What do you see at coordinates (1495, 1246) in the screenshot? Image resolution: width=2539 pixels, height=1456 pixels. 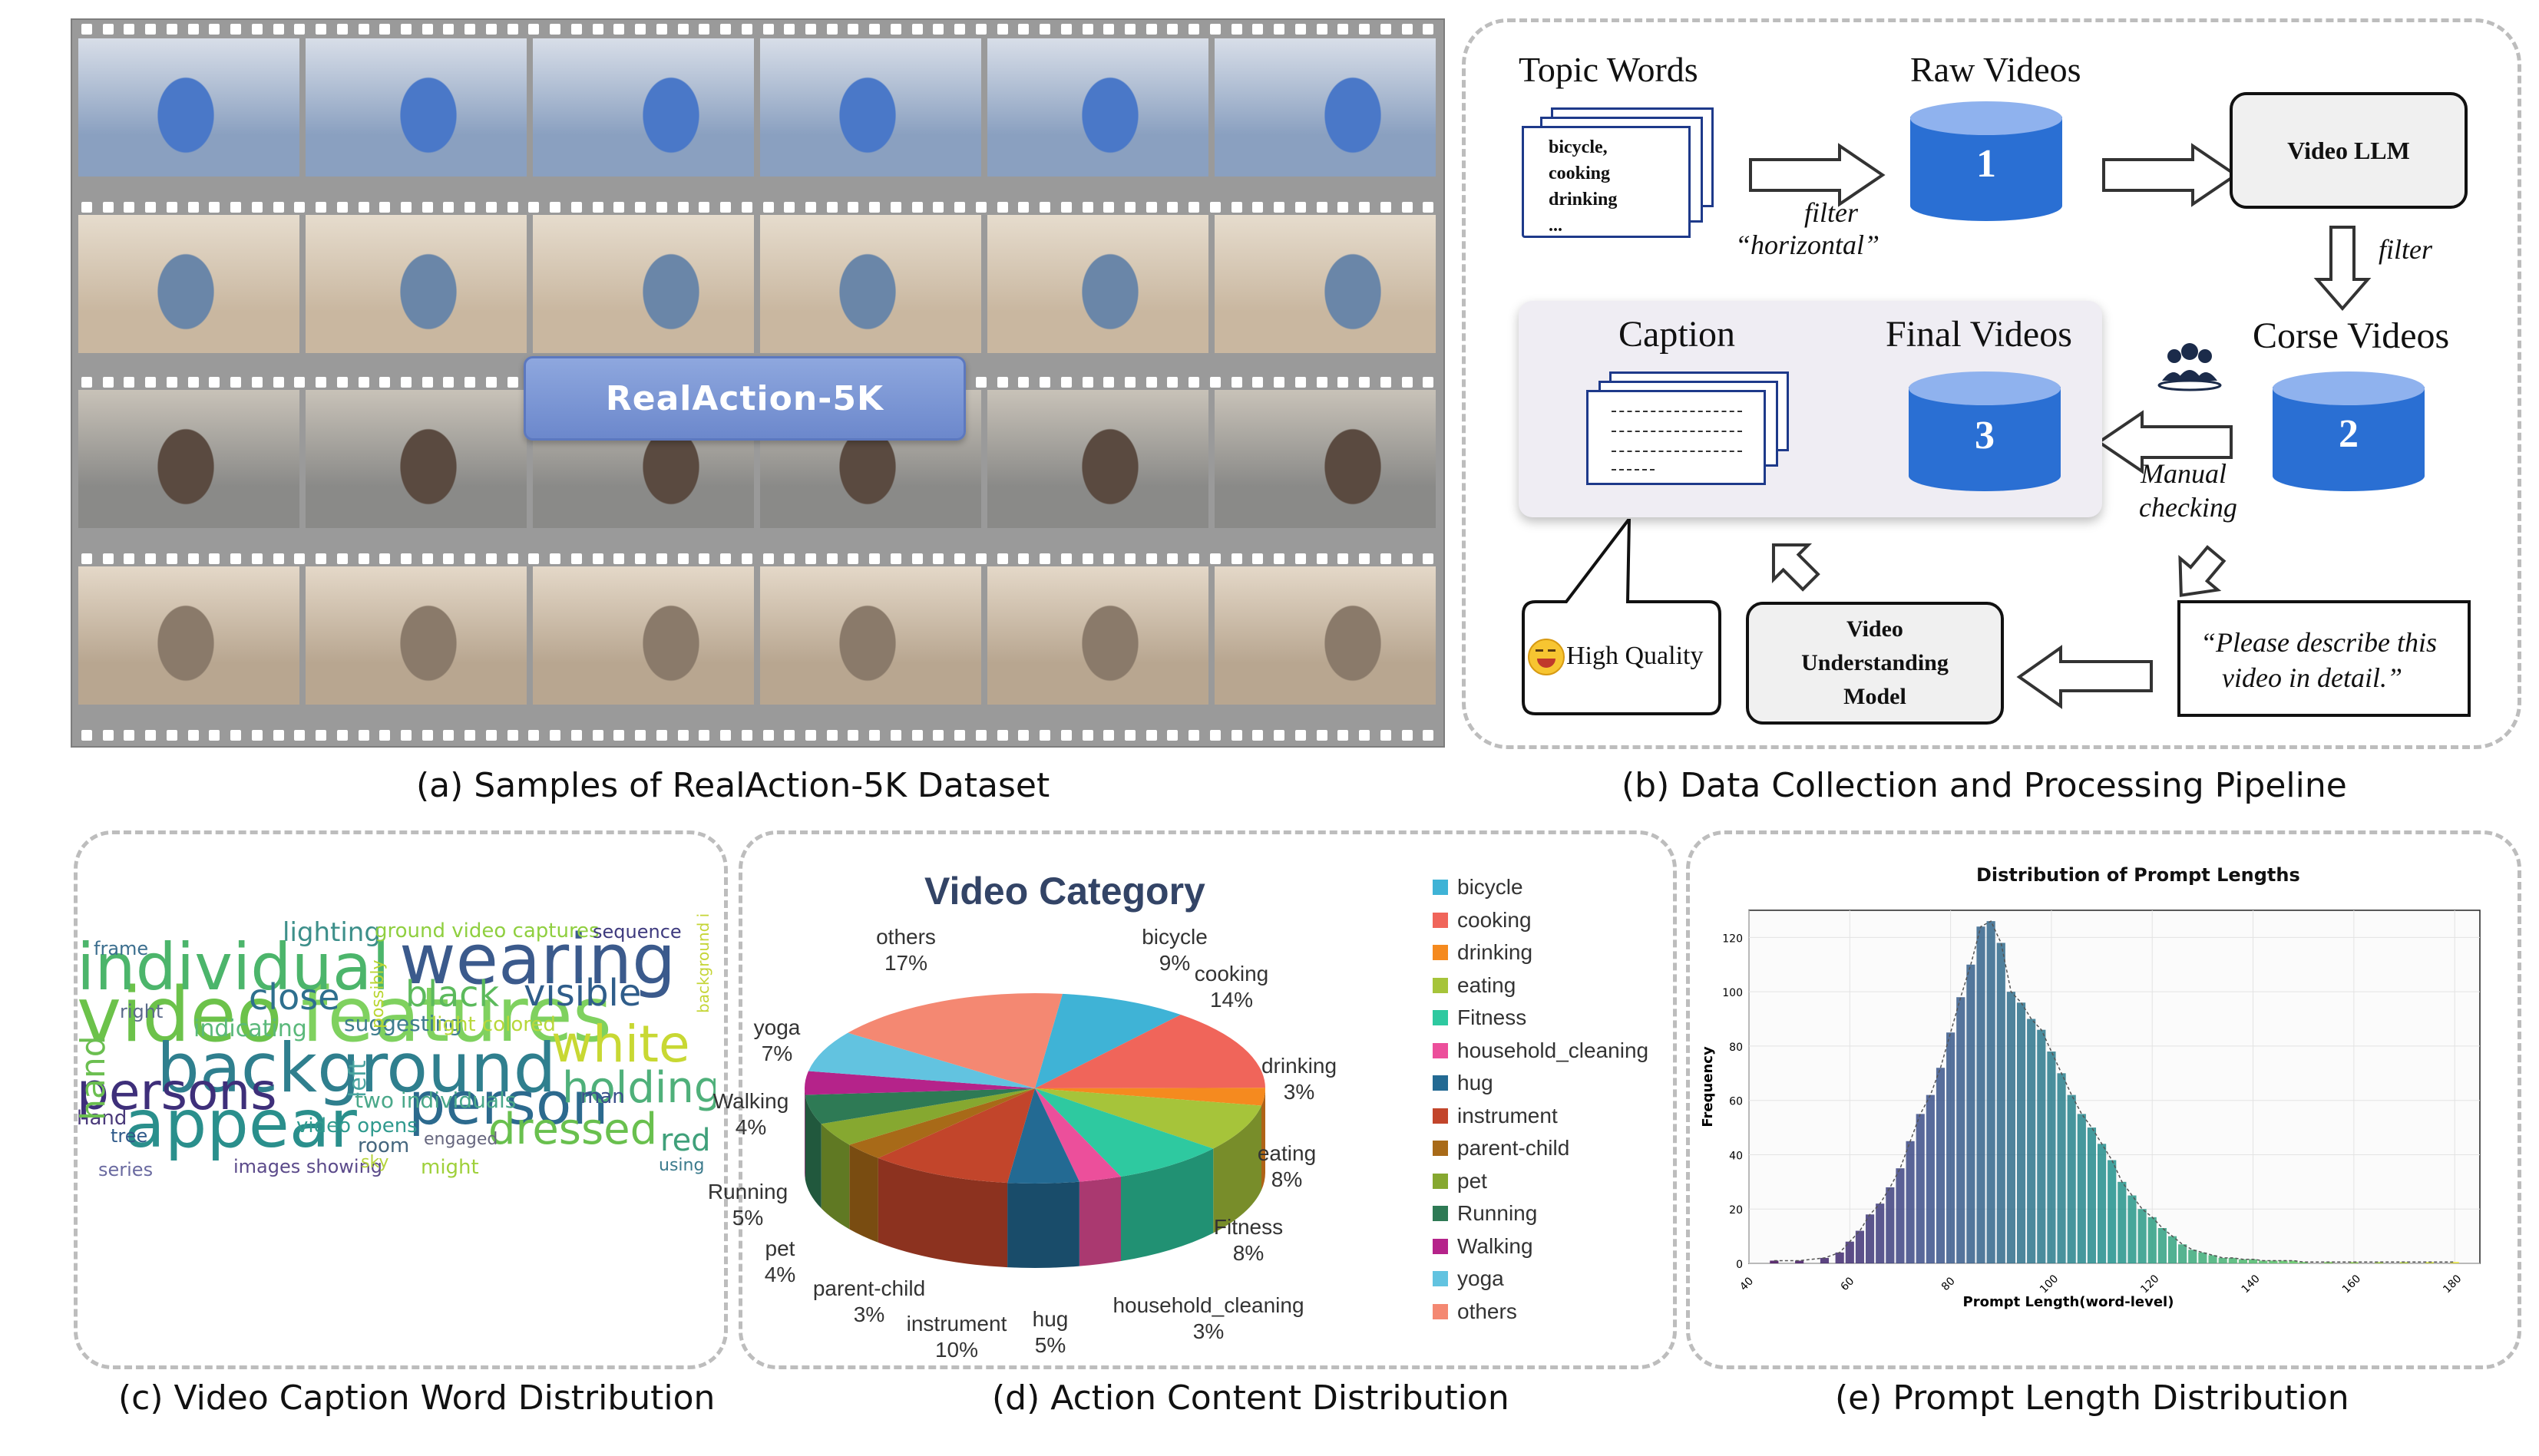 I see `legend-label: Walking` at bounding box center [1495, 1246].